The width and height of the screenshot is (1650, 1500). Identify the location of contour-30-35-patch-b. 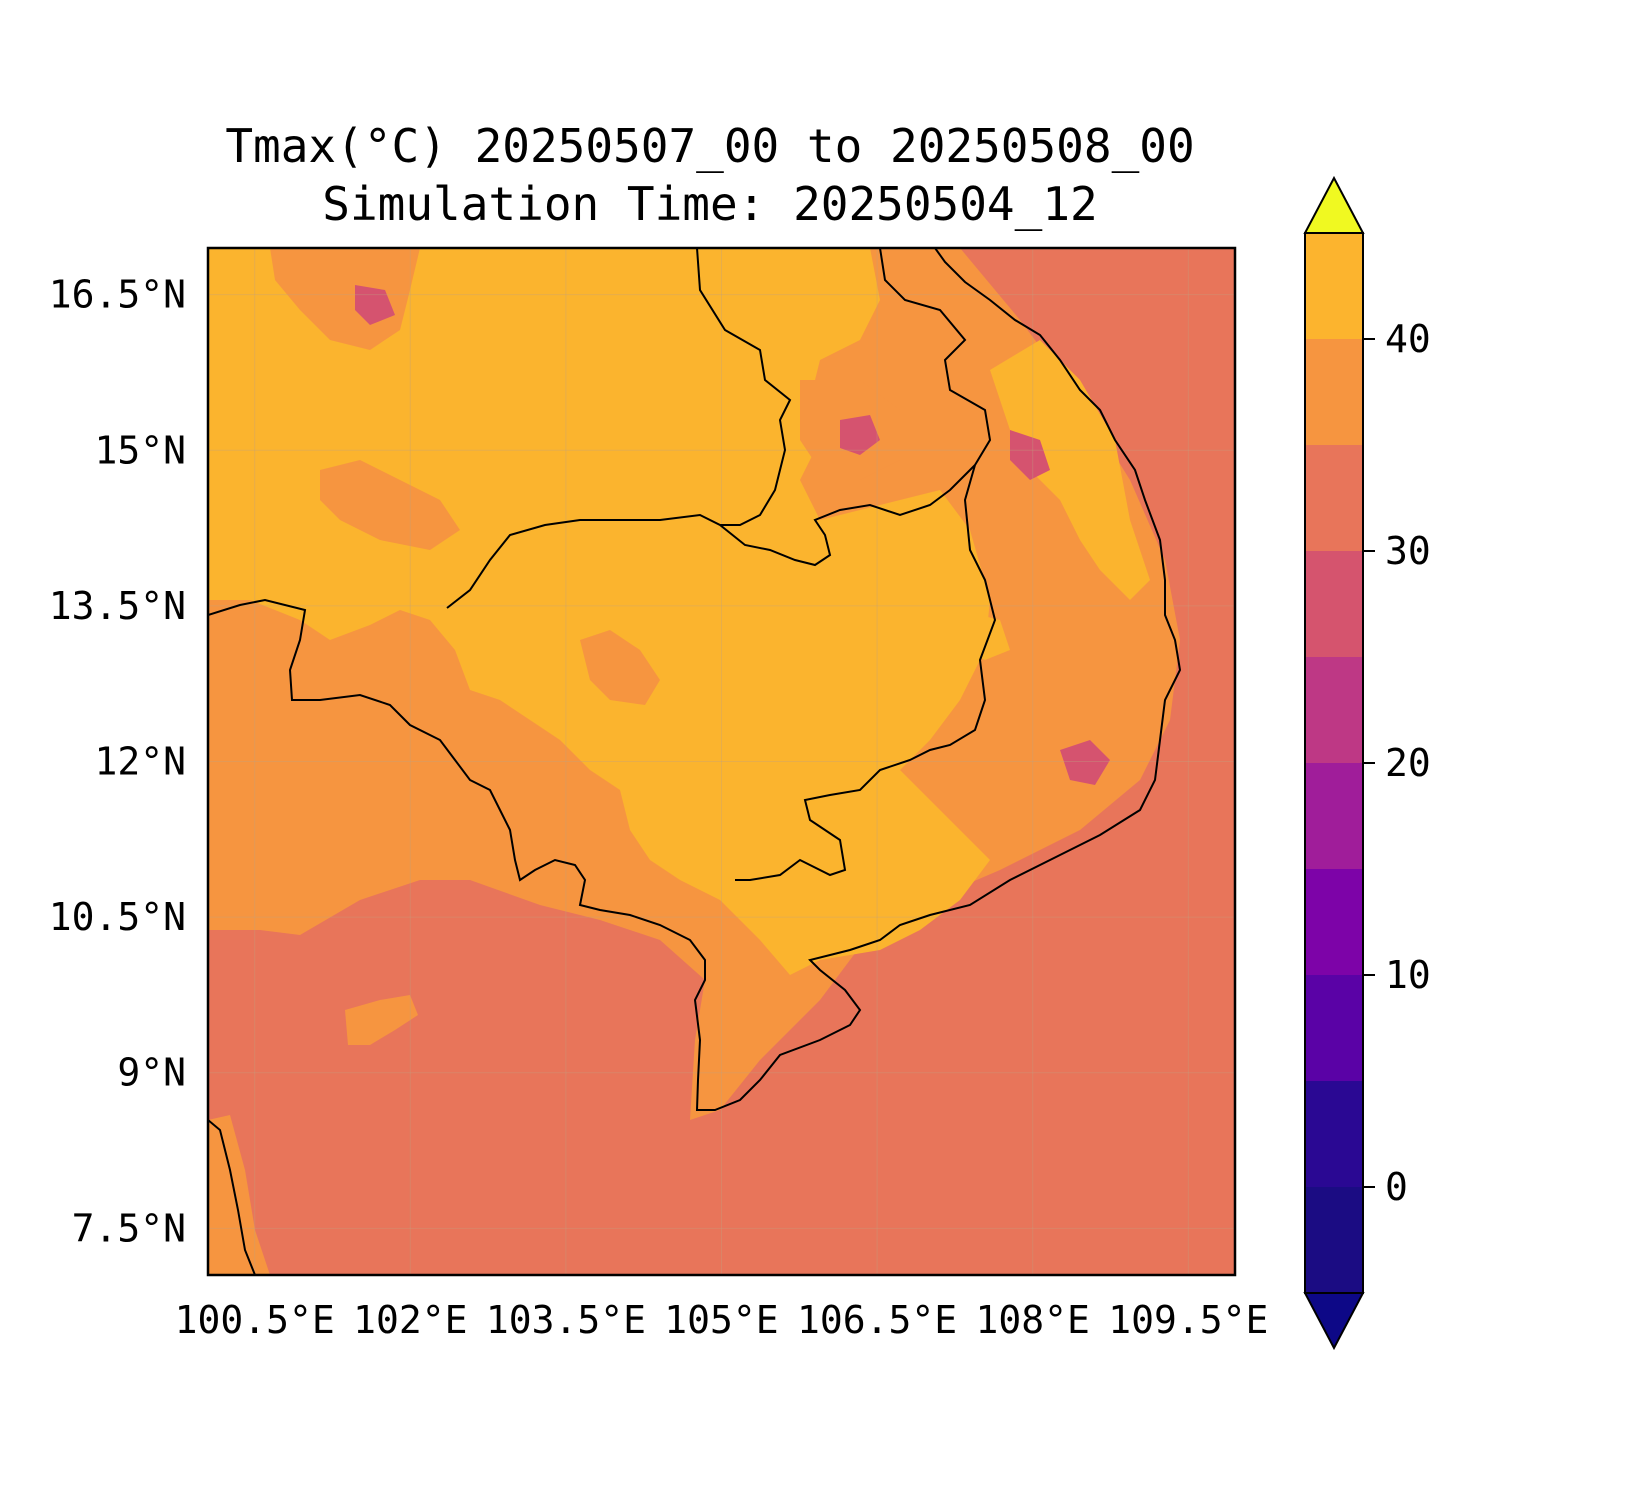
(390, 505).